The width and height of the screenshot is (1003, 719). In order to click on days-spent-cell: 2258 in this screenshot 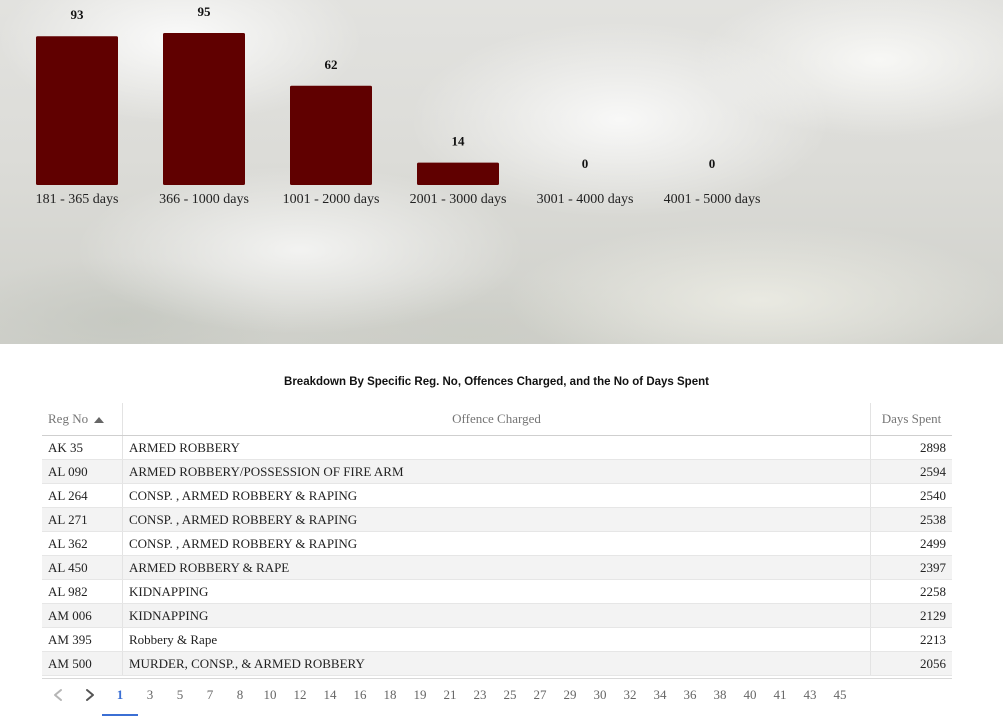, I will do `click(911, 591)`.